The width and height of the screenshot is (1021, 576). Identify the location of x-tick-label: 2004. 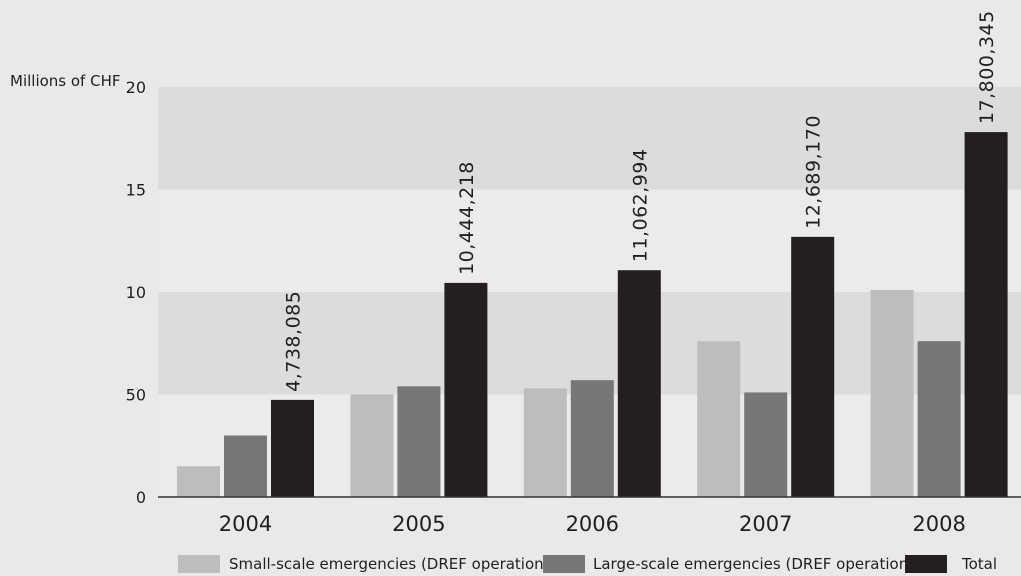
(245, 524).